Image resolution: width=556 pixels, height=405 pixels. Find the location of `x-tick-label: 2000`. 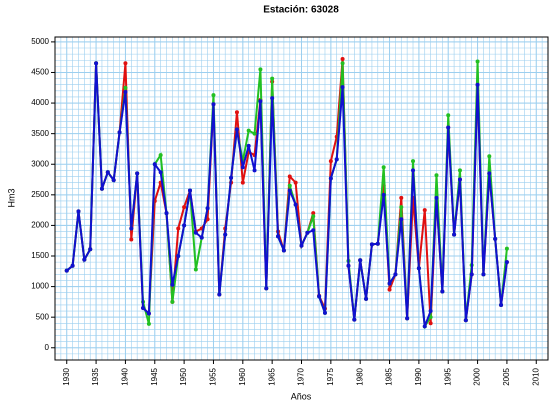

x-tick-label: 2000 is located at coordinates (477, 376).